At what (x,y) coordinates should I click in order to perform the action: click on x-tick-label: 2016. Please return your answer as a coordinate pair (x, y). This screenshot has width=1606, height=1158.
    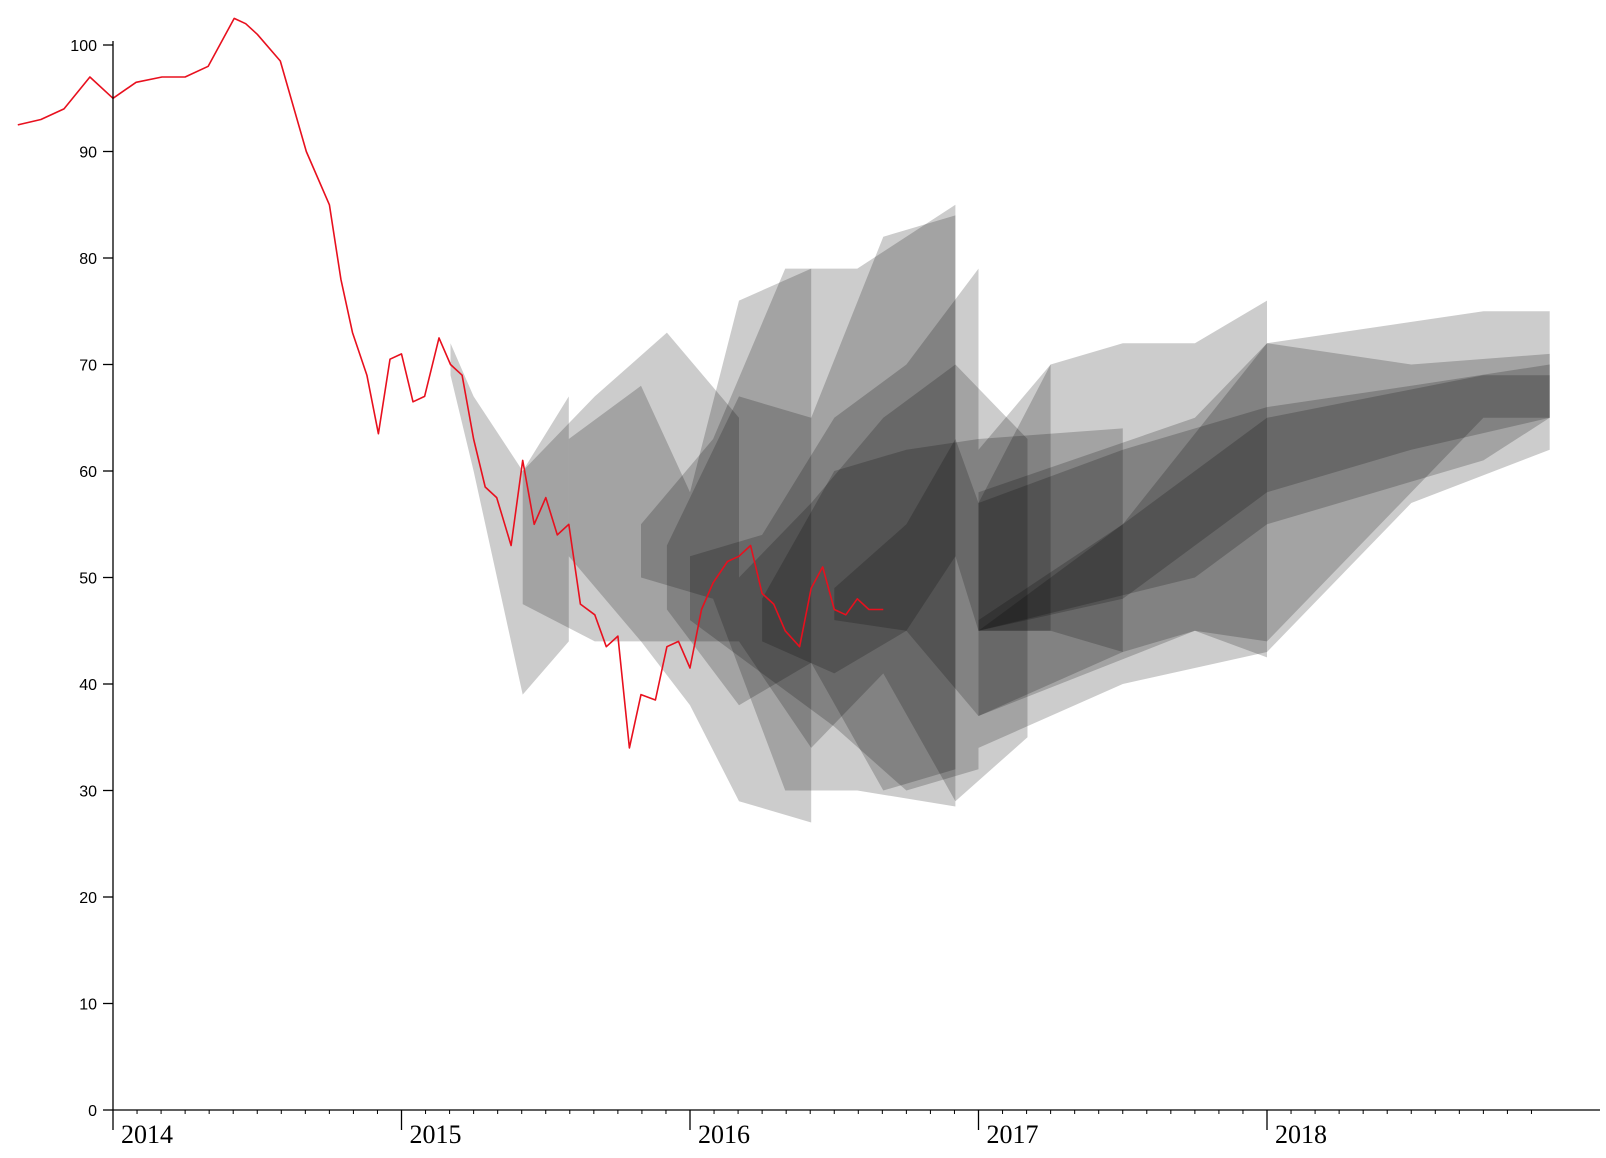
    Looking at the image, I should click on (724, 1134).